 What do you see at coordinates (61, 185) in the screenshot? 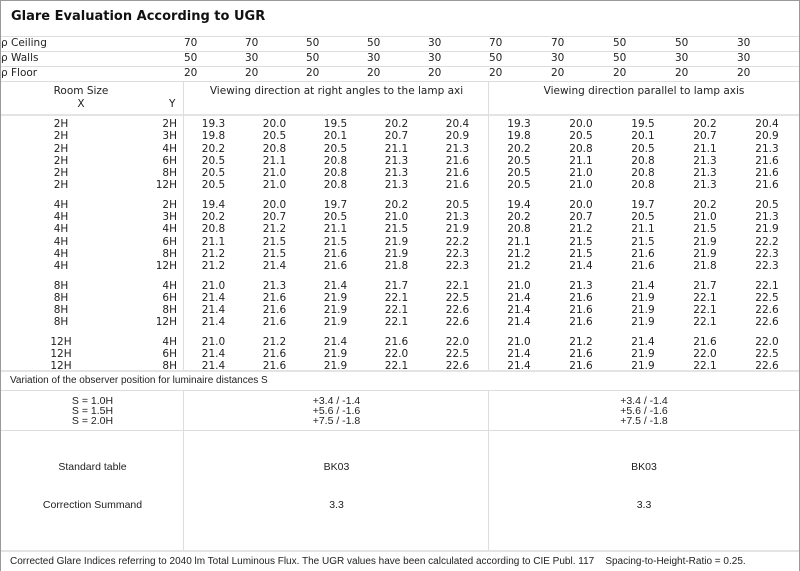
I see `room-x: 2H` at bounding box center [61, 185].